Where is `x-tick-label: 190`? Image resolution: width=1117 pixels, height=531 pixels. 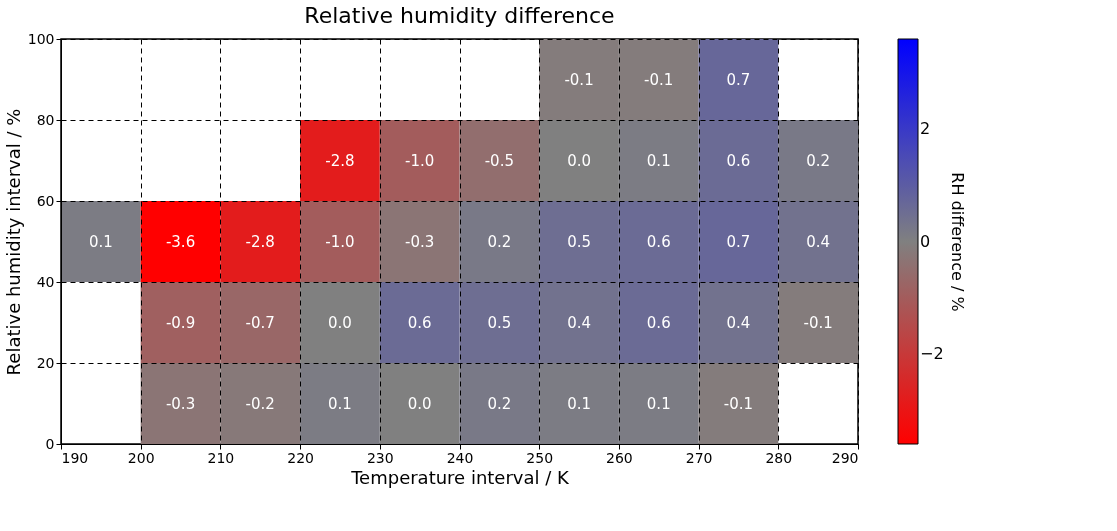
x-tick-label: 190 is located at coordinates (75, 457).